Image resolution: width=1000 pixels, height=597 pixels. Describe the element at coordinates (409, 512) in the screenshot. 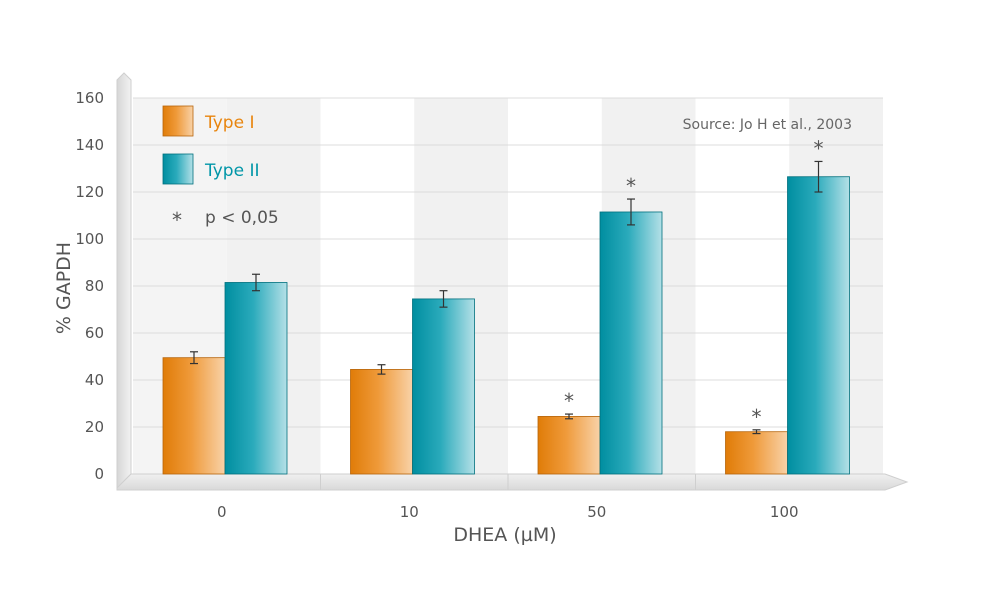

I see `x-tick-label: 10` at that location.